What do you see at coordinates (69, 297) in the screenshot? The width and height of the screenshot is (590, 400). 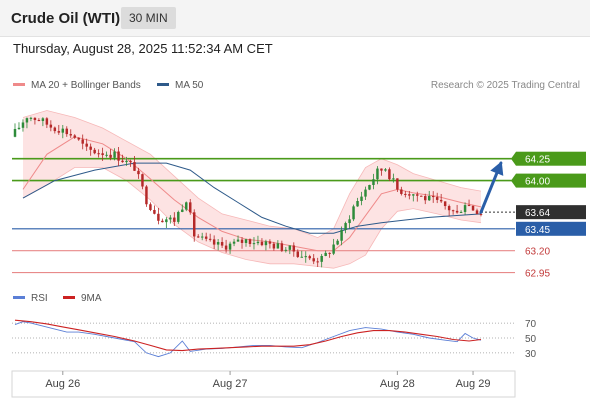 I see `legend-9ma-swatch` at bounding box center [69, 297].